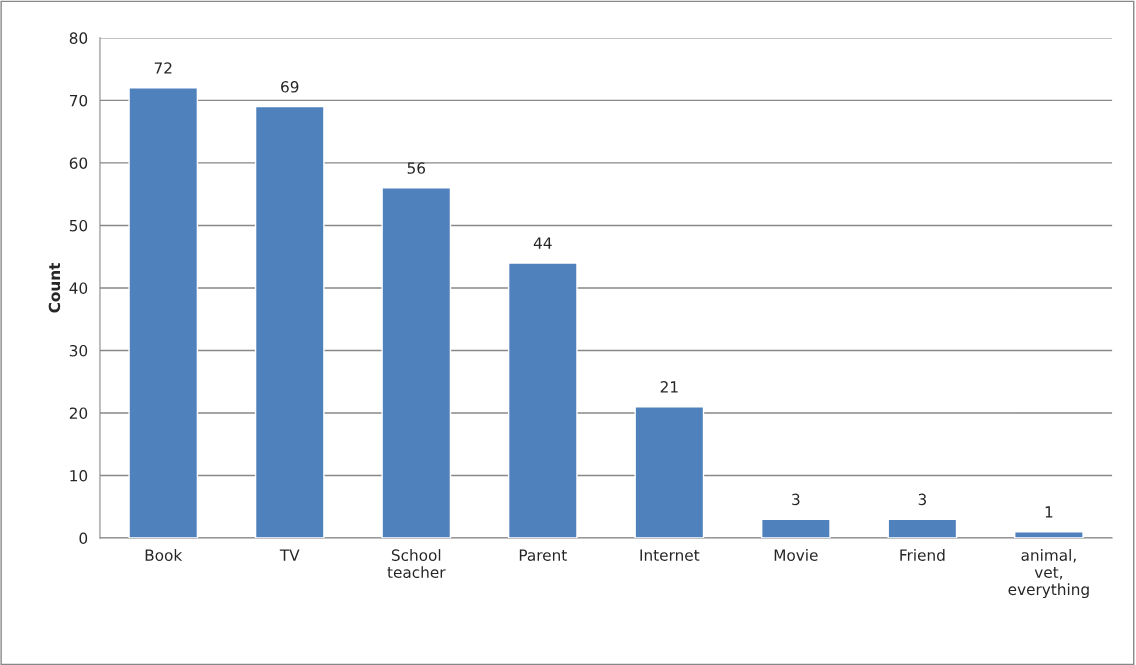 The width and height of the screenshot is (1136, 665). What do you see at coordinates (78, 163) in the screenshot?
I see `y-tick-label: 60` at bounding box center [78, 163].